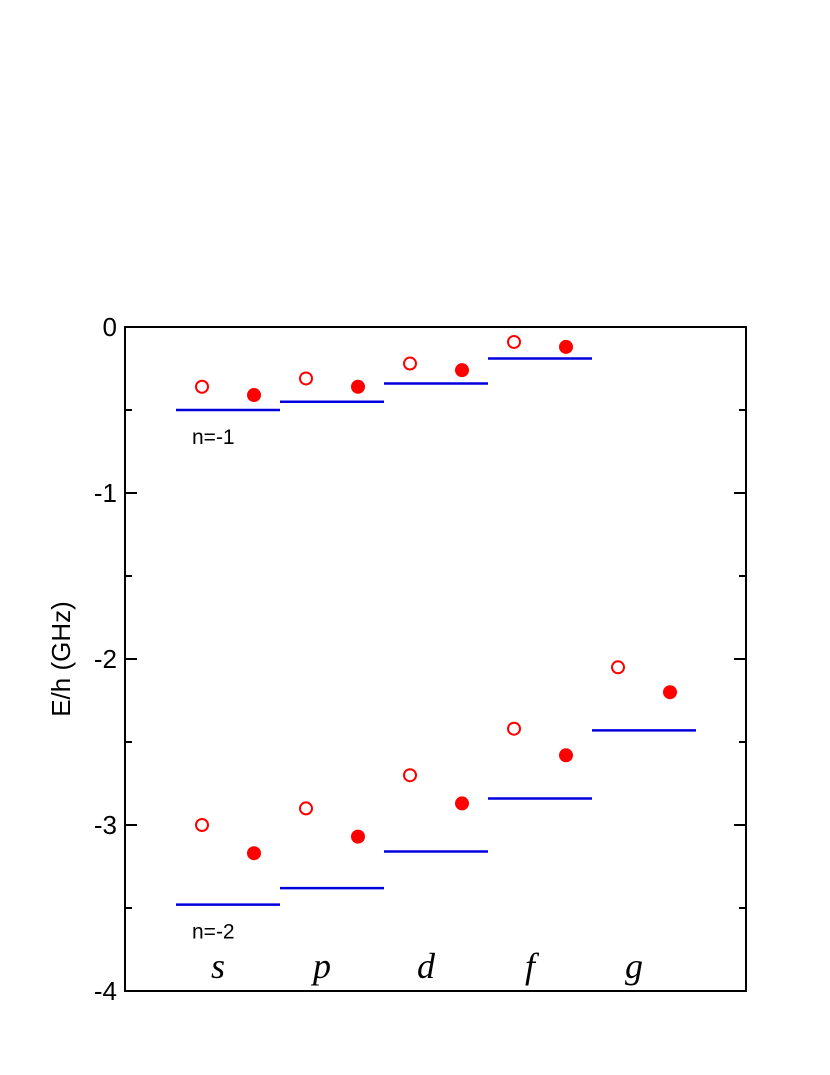  I want to click on y-tick-label: -3, so click(105, 825).